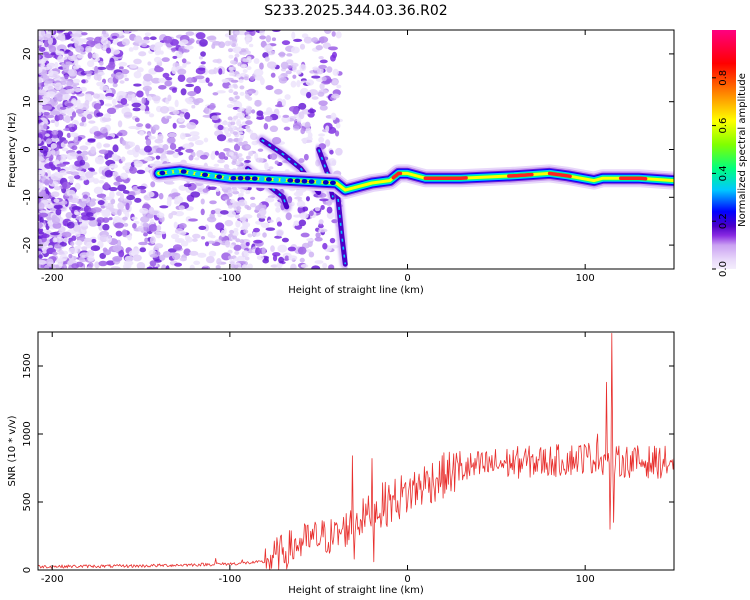  Describe the element at coordinates (355, 11) in the screenshot. I see `figure-title: S233.2025.344.03.36.R02` at that location.